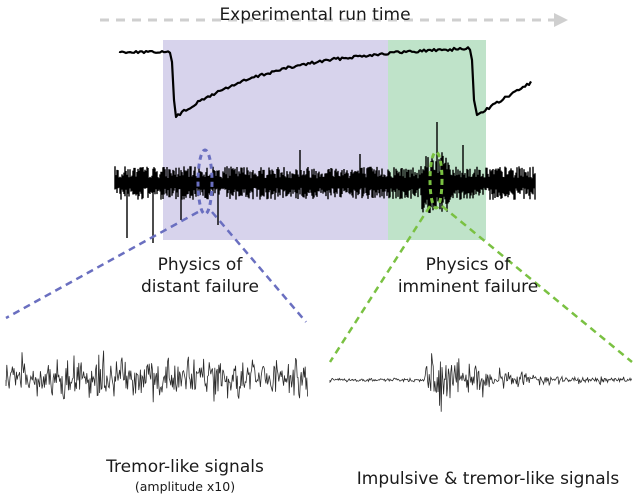  What do you see at coordinates (259, 267) in the screenshot?
I see `distant-zoom-line-right` at bounding box center [259, 267].